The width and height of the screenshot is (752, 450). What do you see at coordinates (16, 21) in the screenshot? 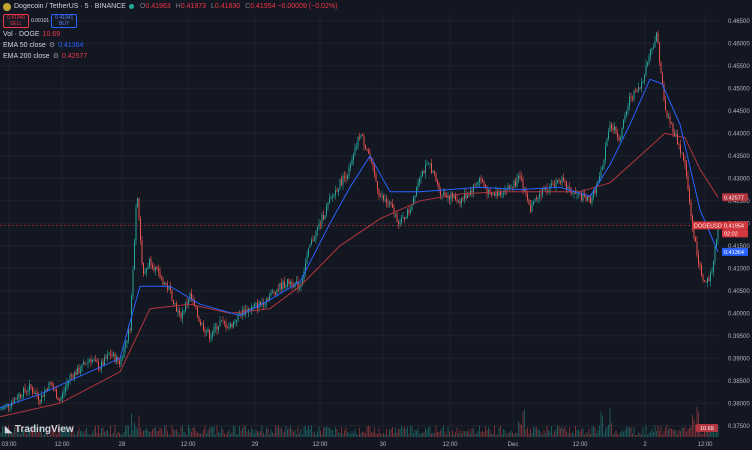
I see `sell-button: 0.41940 SELL` at bounding box center [16, 21].